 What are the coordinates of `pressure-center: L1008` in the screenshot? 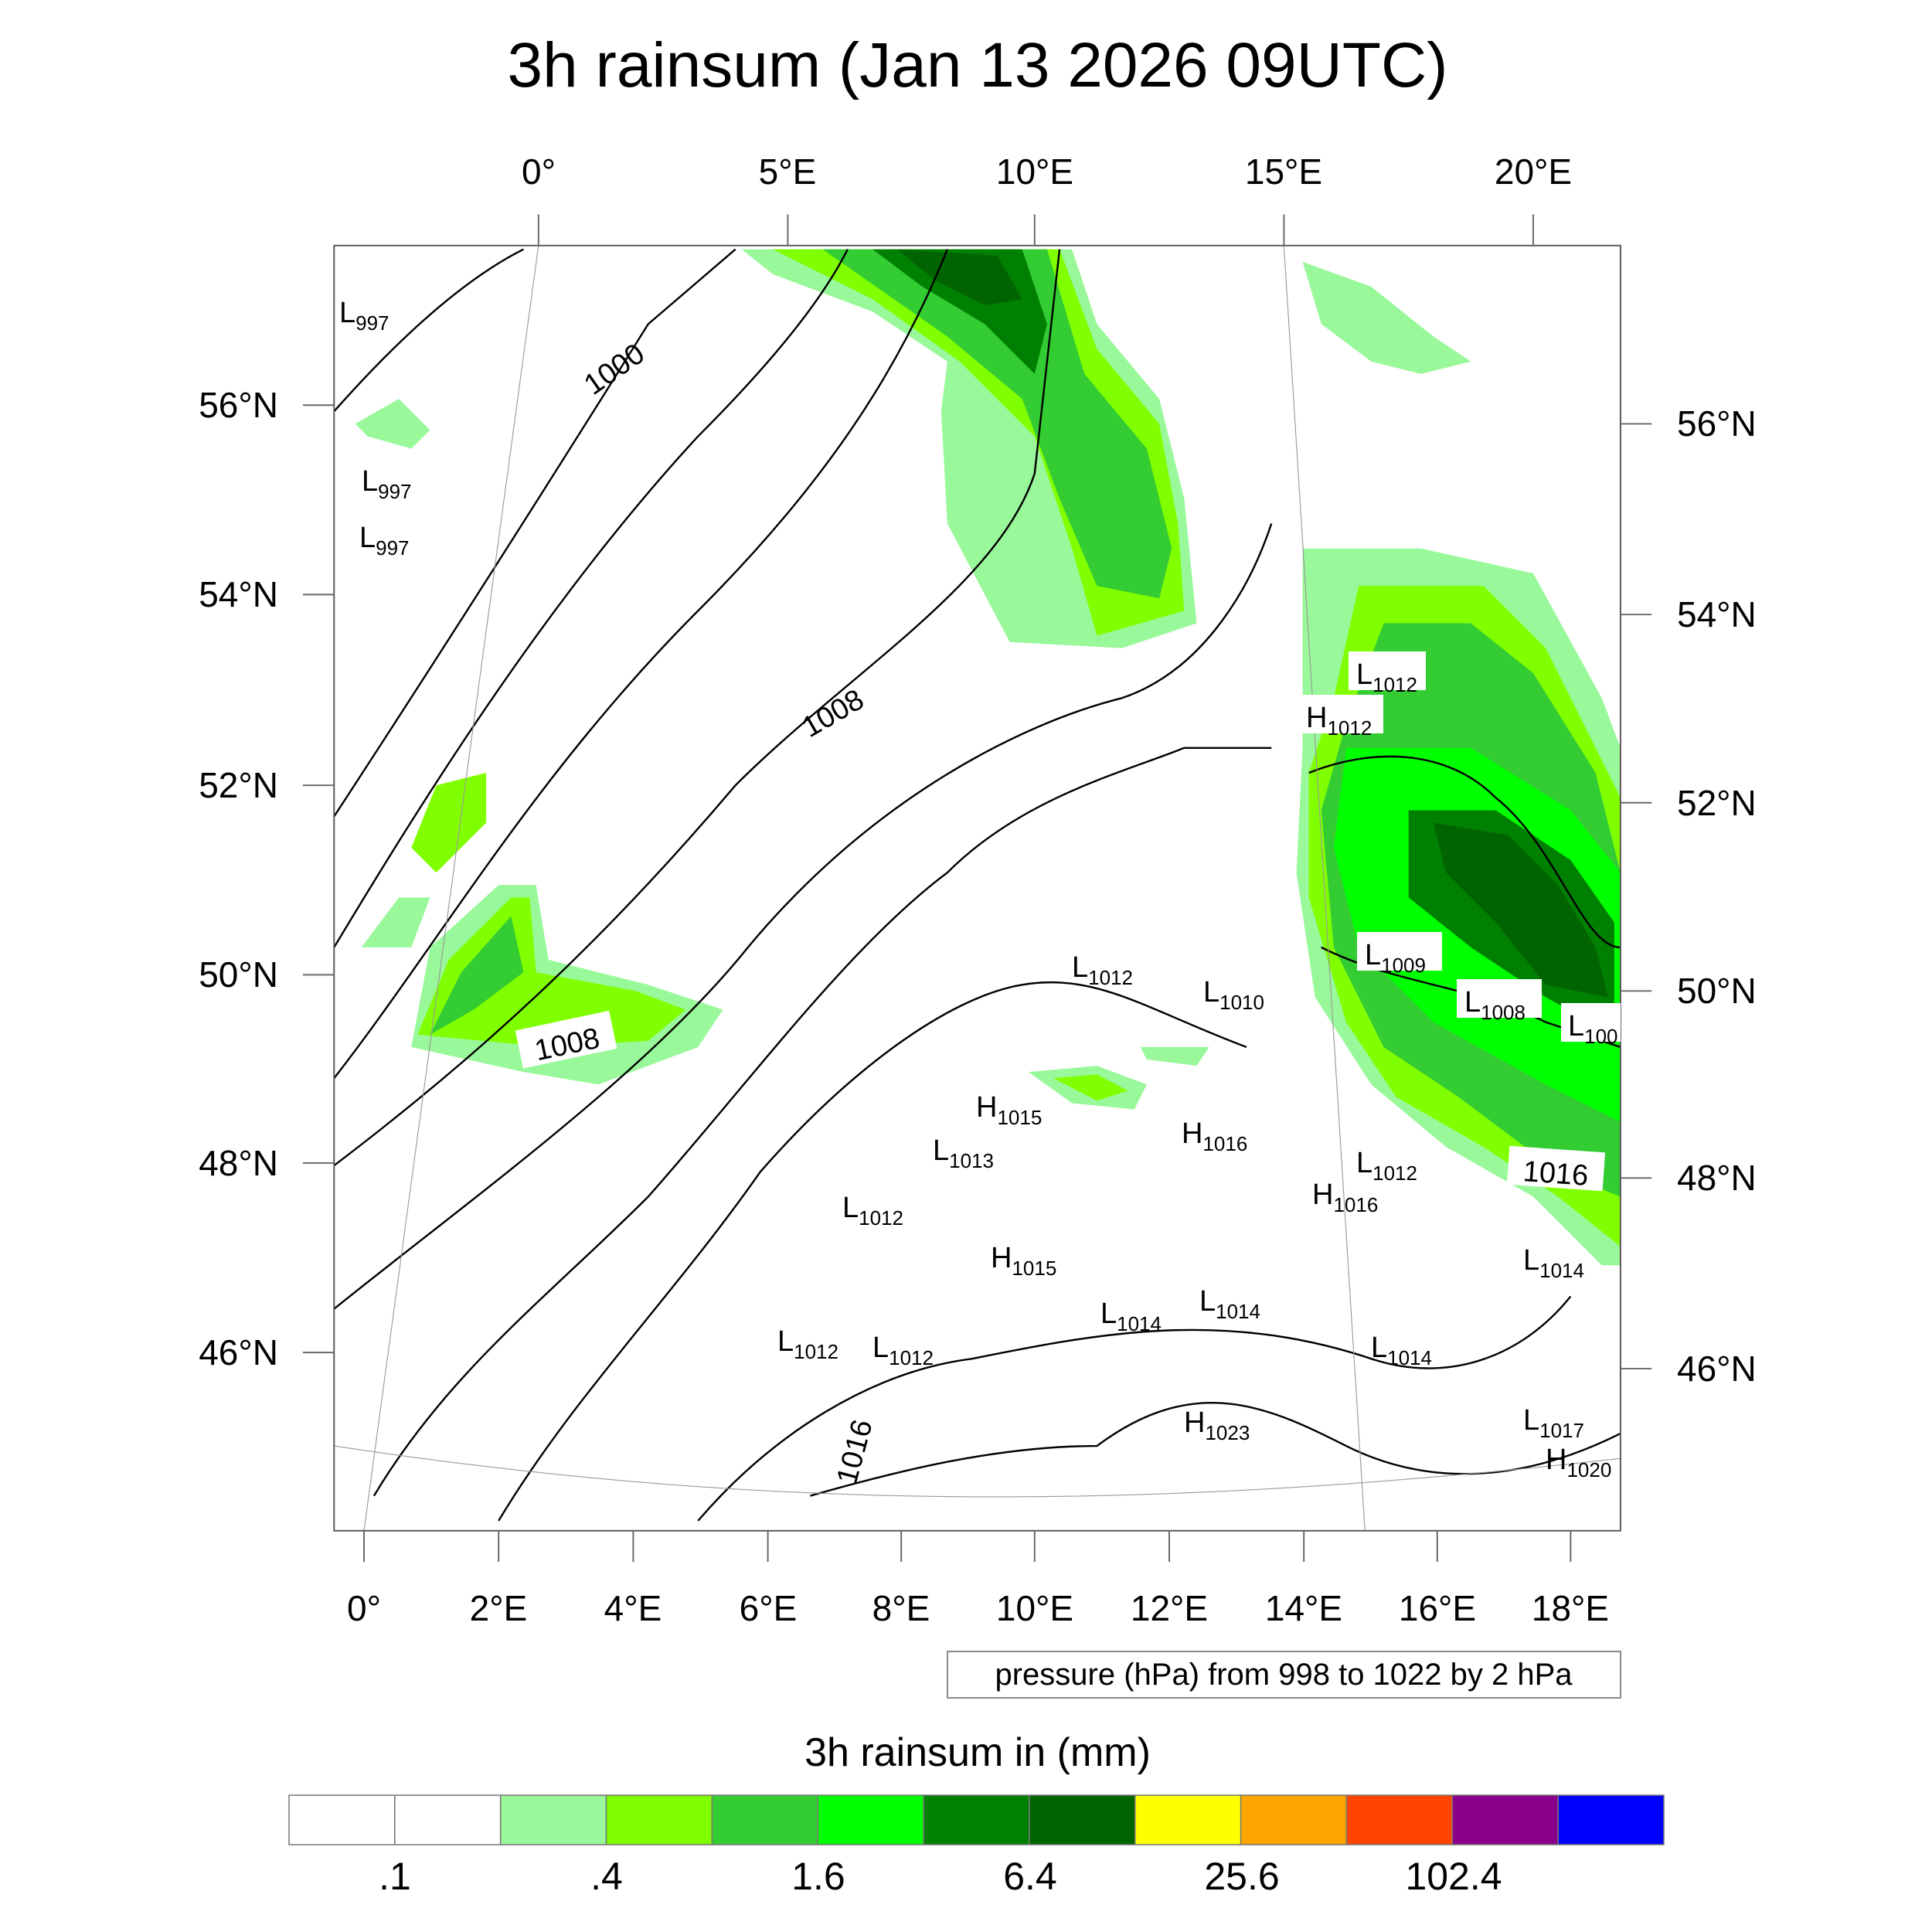 It's located at (1495, 1005).